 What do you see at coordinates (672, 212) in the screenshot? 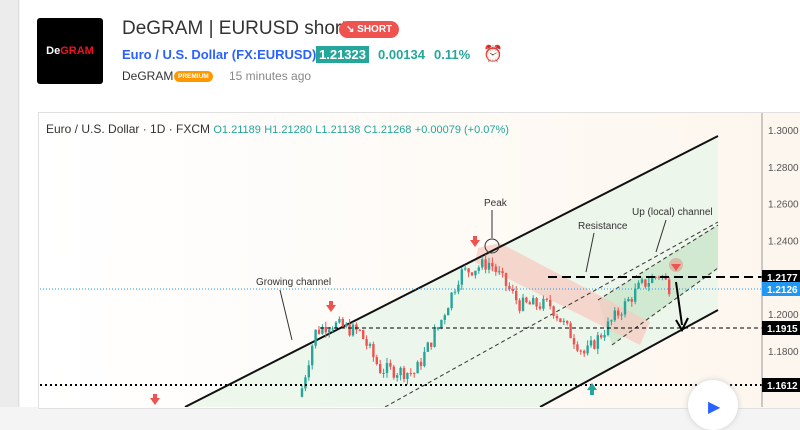
I see `up-channel-label: Up (local) channel` at bounding box center [672, 212].